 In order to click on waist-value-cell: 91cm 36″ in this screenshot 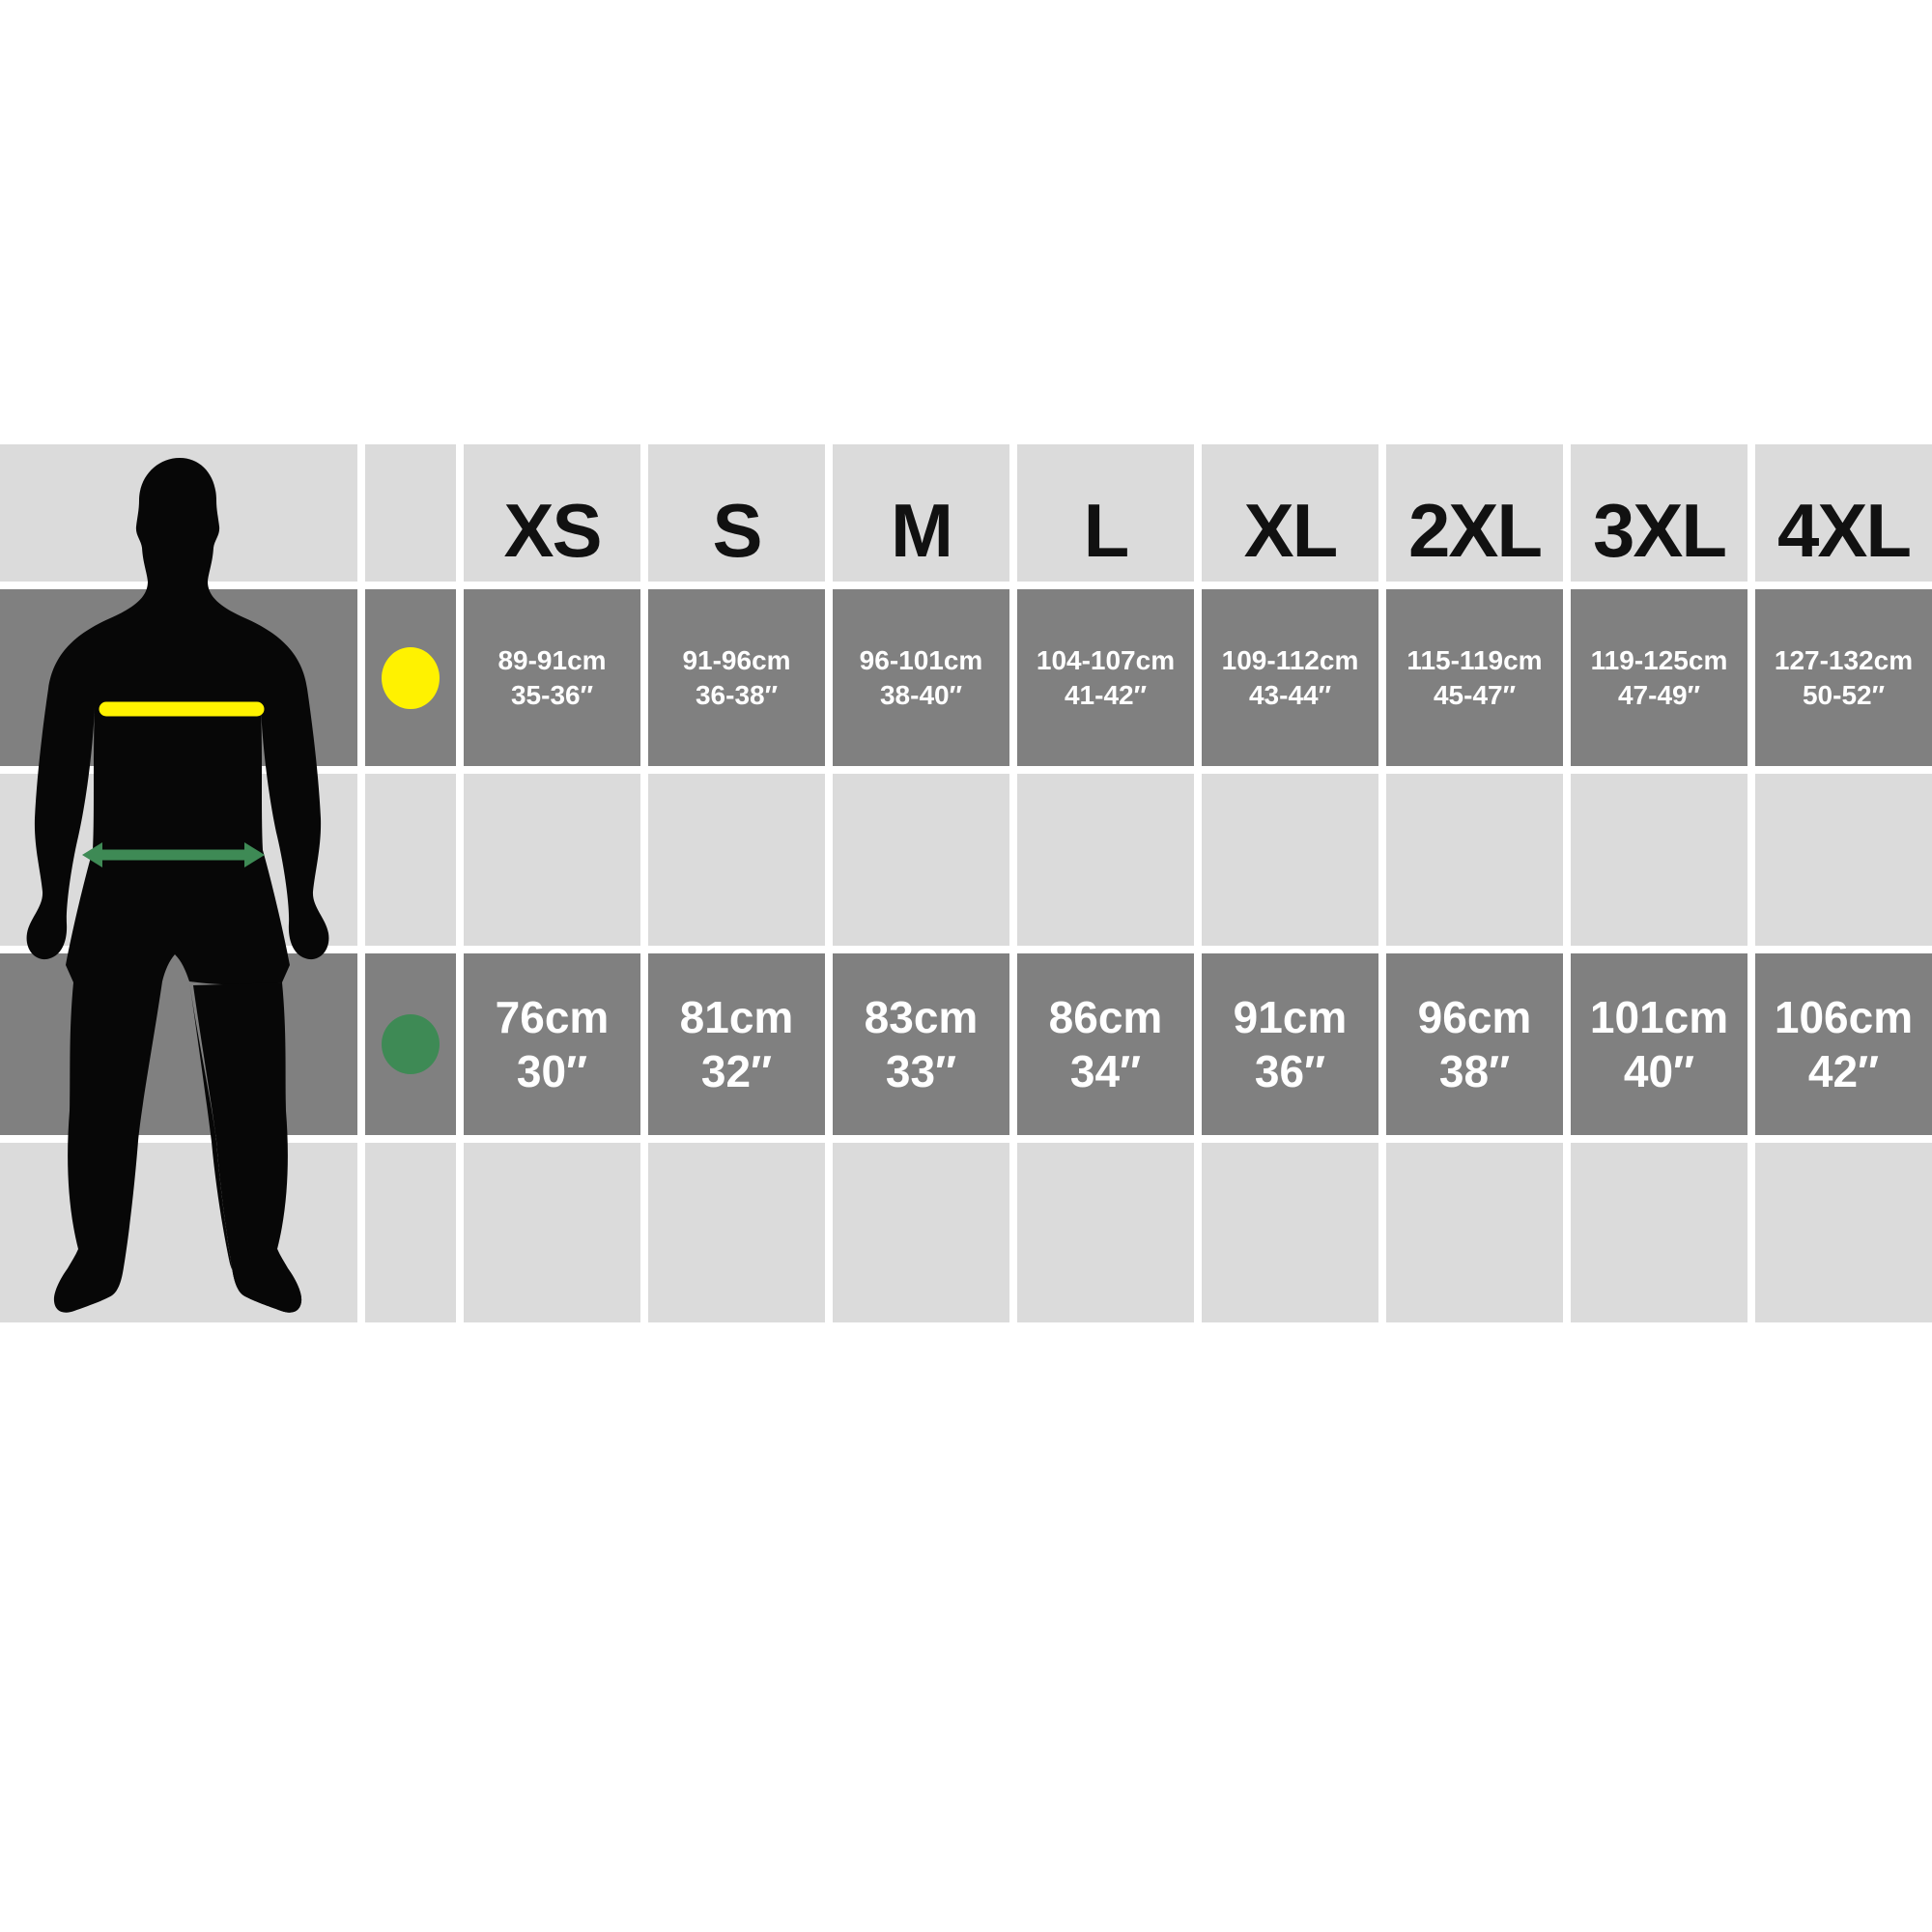, I will do `click(1290, 1044)`.